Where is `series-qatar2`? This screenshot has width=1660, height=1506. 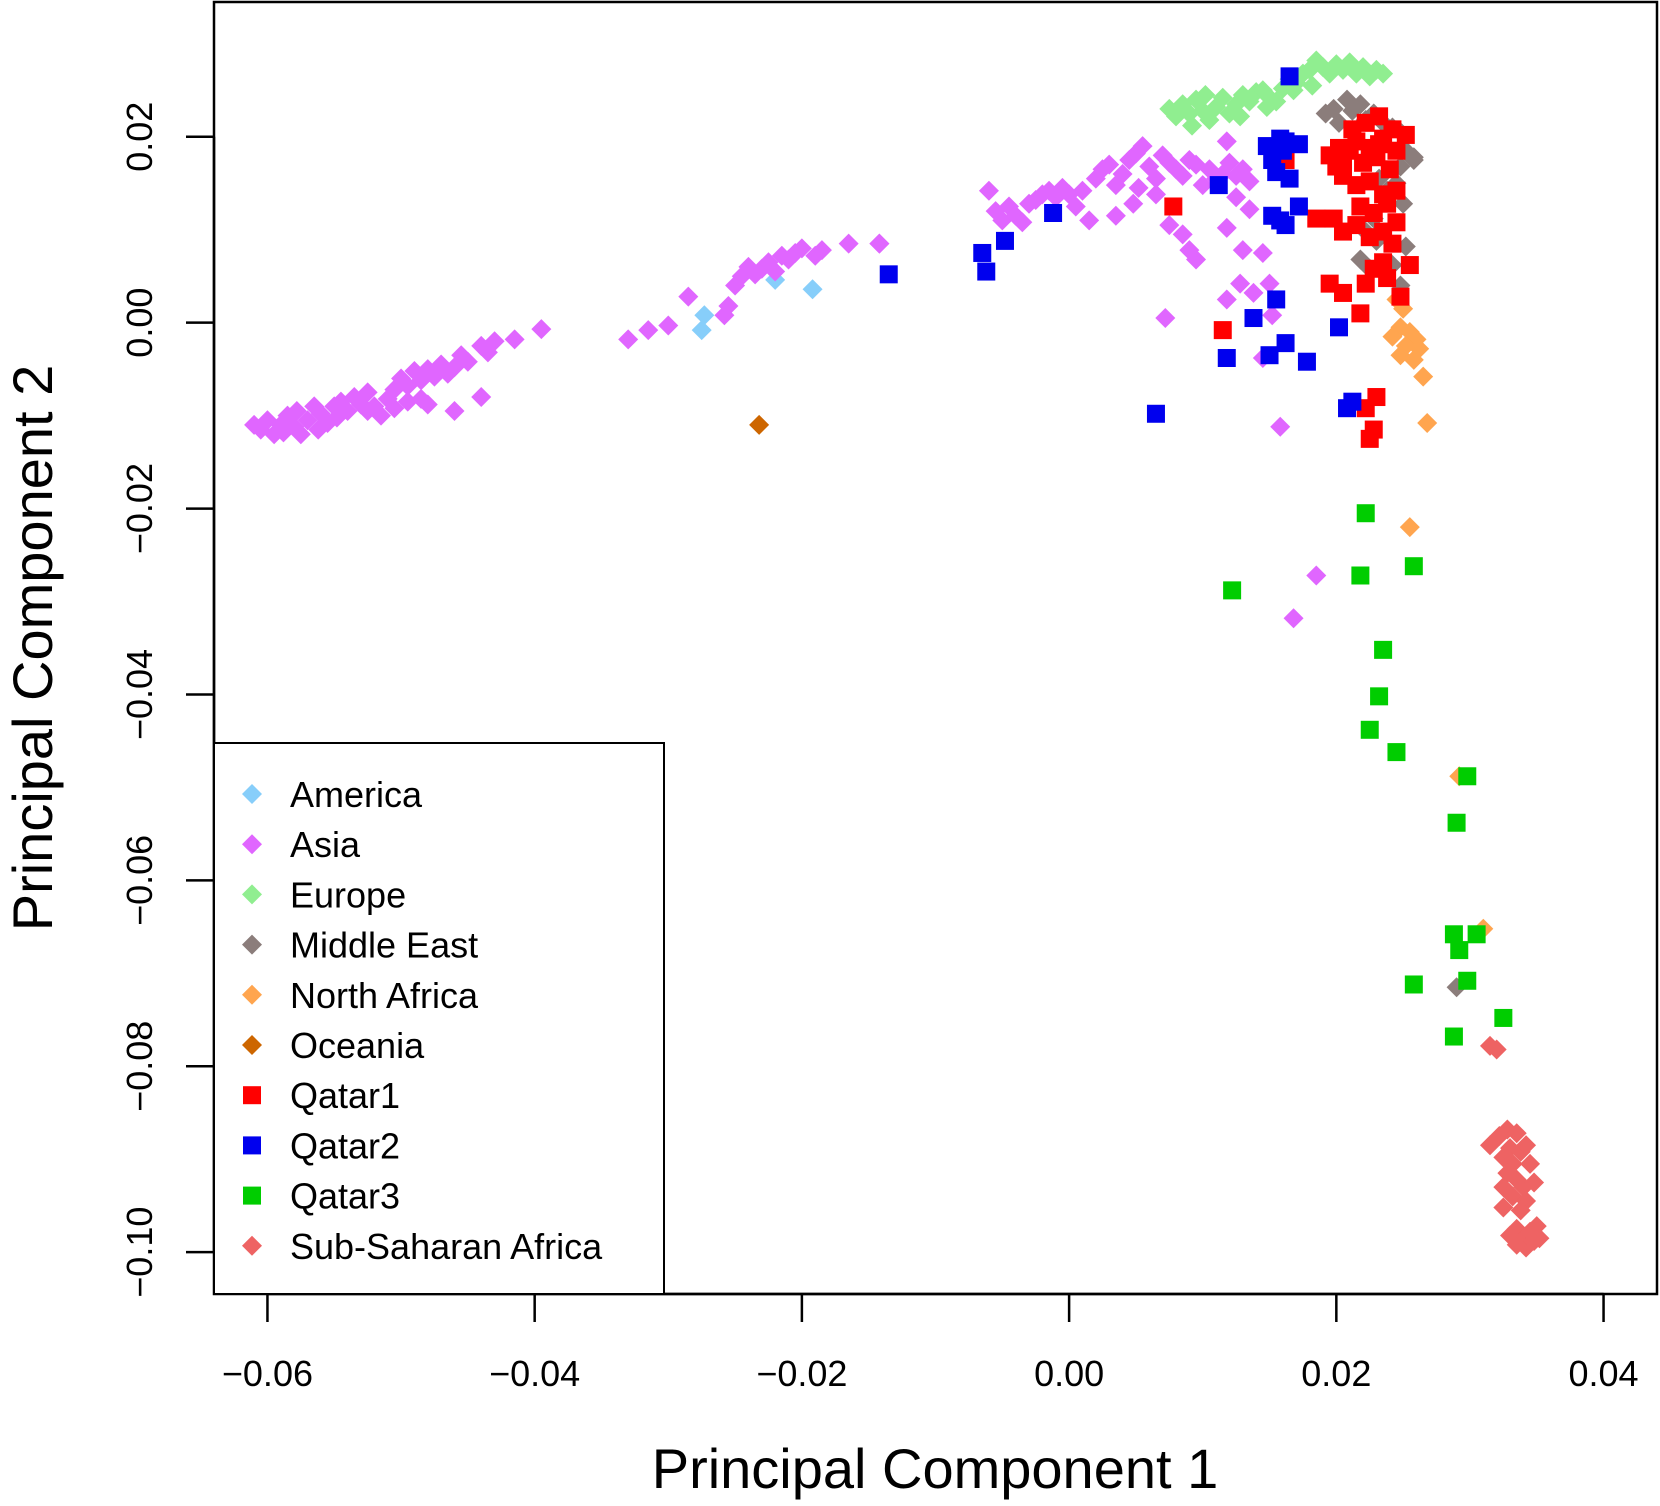 series-qatar2 is located at coordinates (1120, 245).